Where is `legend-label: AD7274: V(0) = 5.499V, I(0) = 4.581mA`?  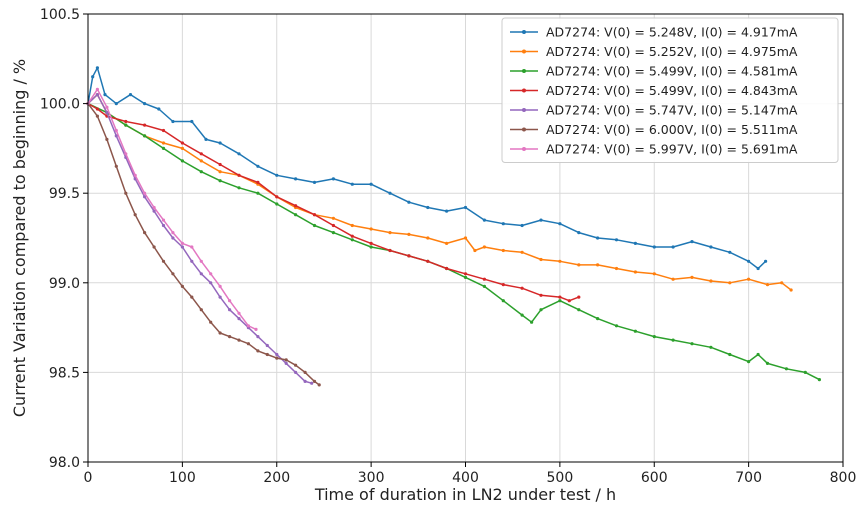 legend-label: AD7274: V(0) = 5.499V, I(0) = 4.581mA is located at coordinates (672, 71).